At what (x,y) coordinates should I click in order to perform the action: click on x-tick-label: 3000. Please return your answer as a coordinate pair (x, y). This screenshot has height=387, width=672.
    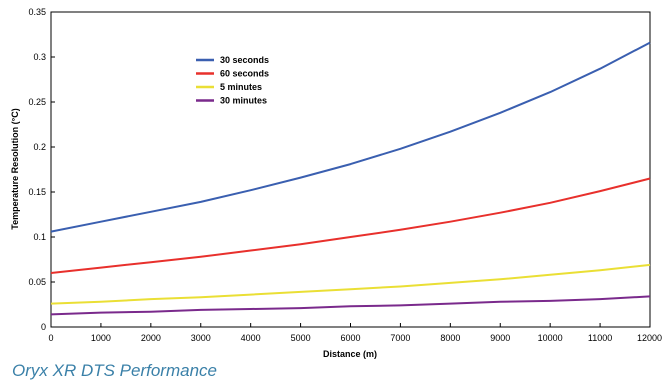
    Looking at the image, I should click on (201, 338).